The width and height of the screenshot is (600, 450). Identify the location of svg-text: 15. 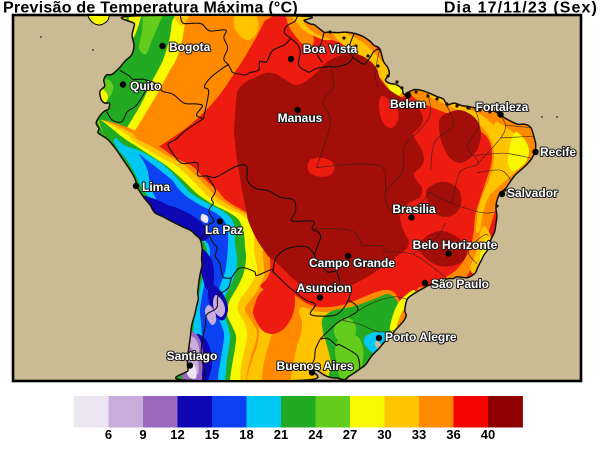
(212, 434).